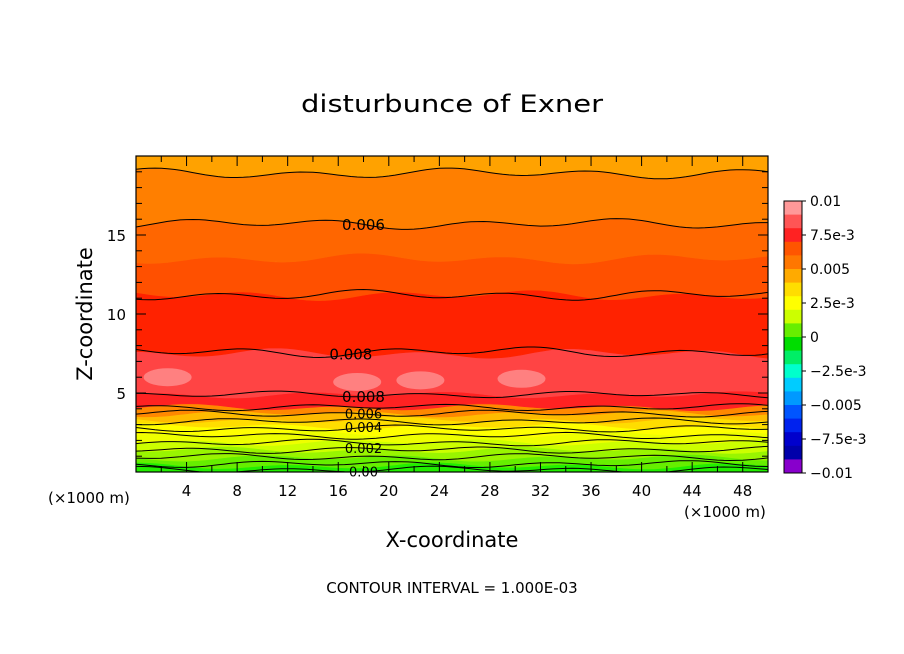 This screenshot has height=654, width=904. Describe the element at coordinates (838, 372) in the screenshot. I see `colorbar-label: −2.5e-3` at that location.